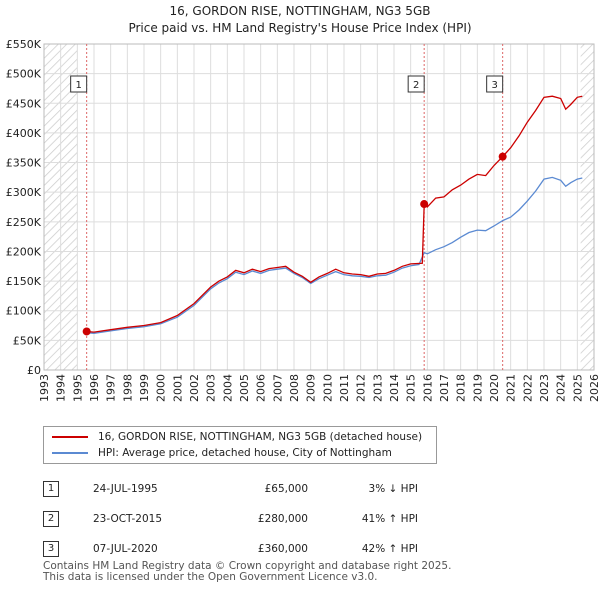 The image size is (600, 590). Describe the element at coordinates (24, 192) in the screenshot. I see `y-tick-label: £300K` at that location.